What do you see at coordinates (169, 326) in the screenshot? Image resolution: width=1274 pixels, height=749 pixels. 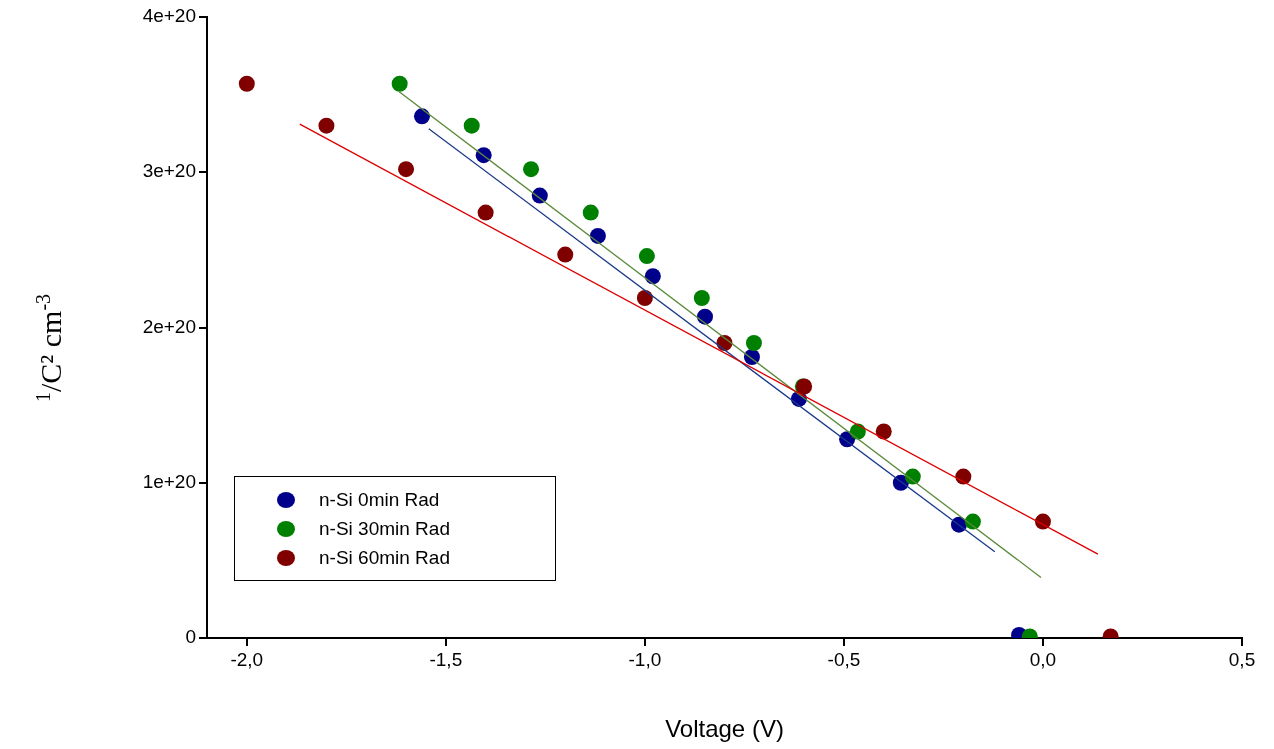 I see `y-tick-label: 2e+20` at bounding box center [169, 326].